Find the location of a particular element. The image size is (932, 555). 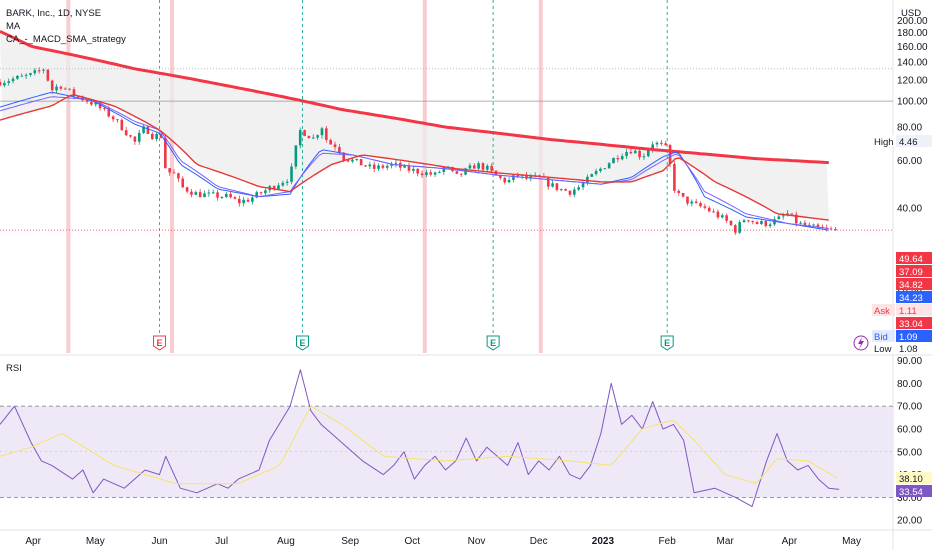

price-badge-text-5: Ask is located at coordinates (882, 311).